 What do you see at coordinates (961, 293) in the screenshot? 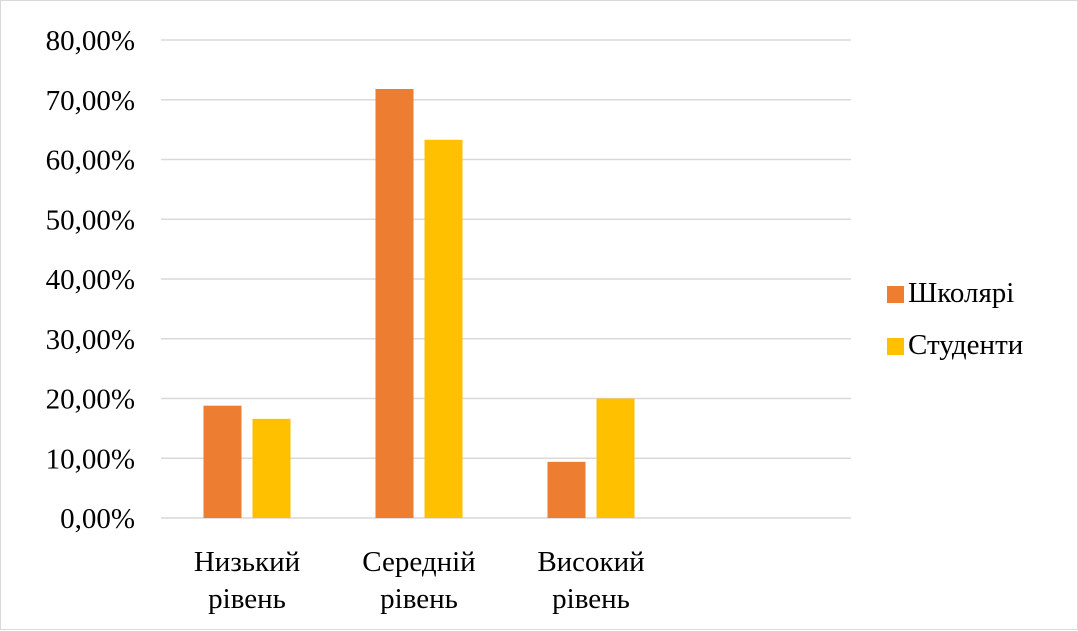
I see `legend-label: Школярі` at bounding box center [961, 293].